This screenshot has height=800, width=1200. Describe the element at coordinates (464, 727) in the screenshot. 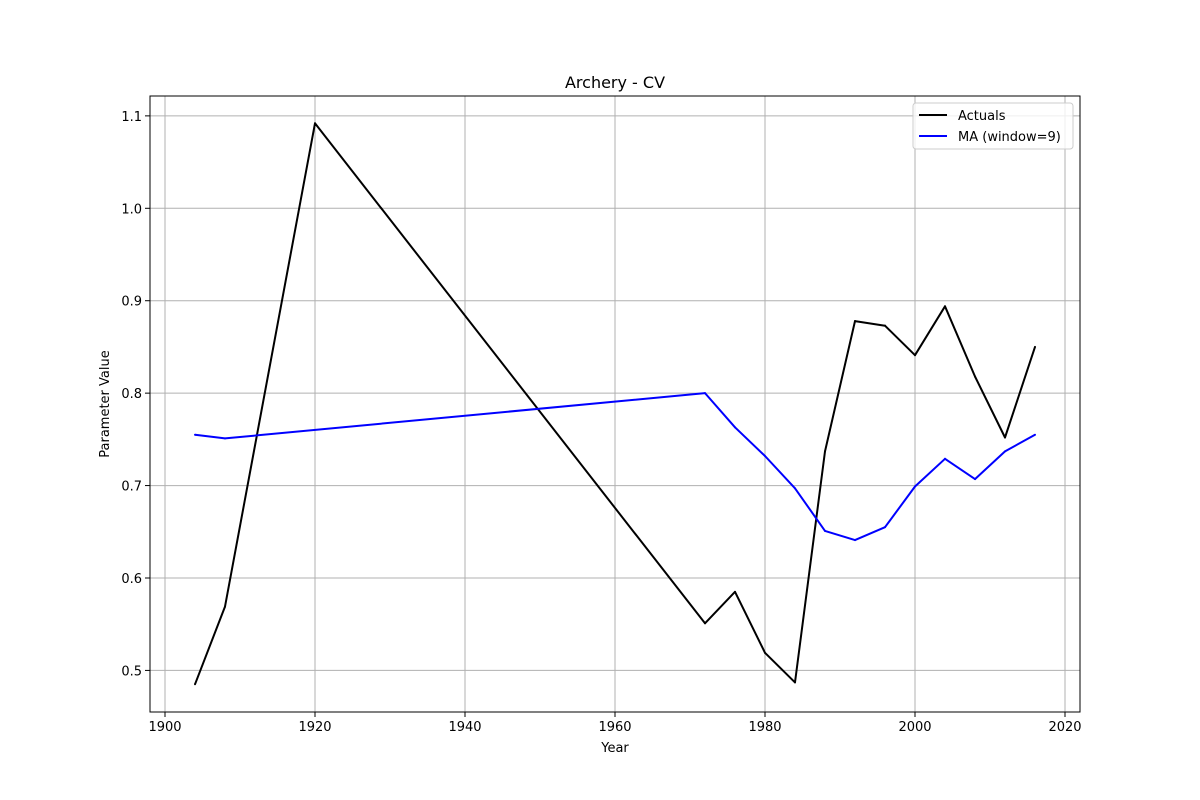

I see `x-tick-label: 1940` at that location.